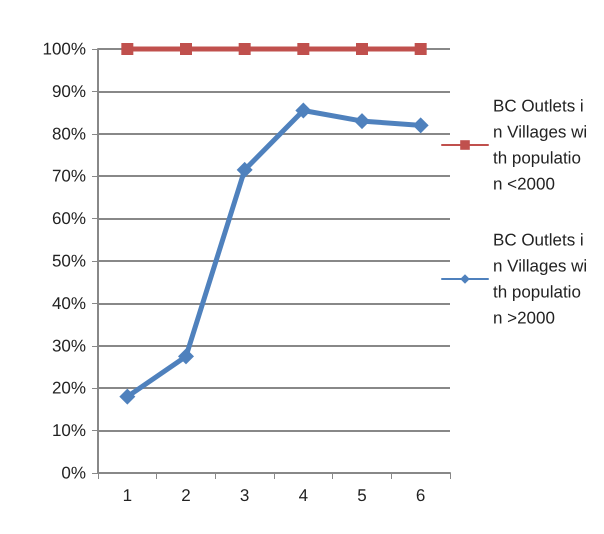 The image size is (604, 534). What do you see at coordinates (69, 218) in the screenshot?
I see `y-tick-label: 60%` at bounding box center [69, 218].